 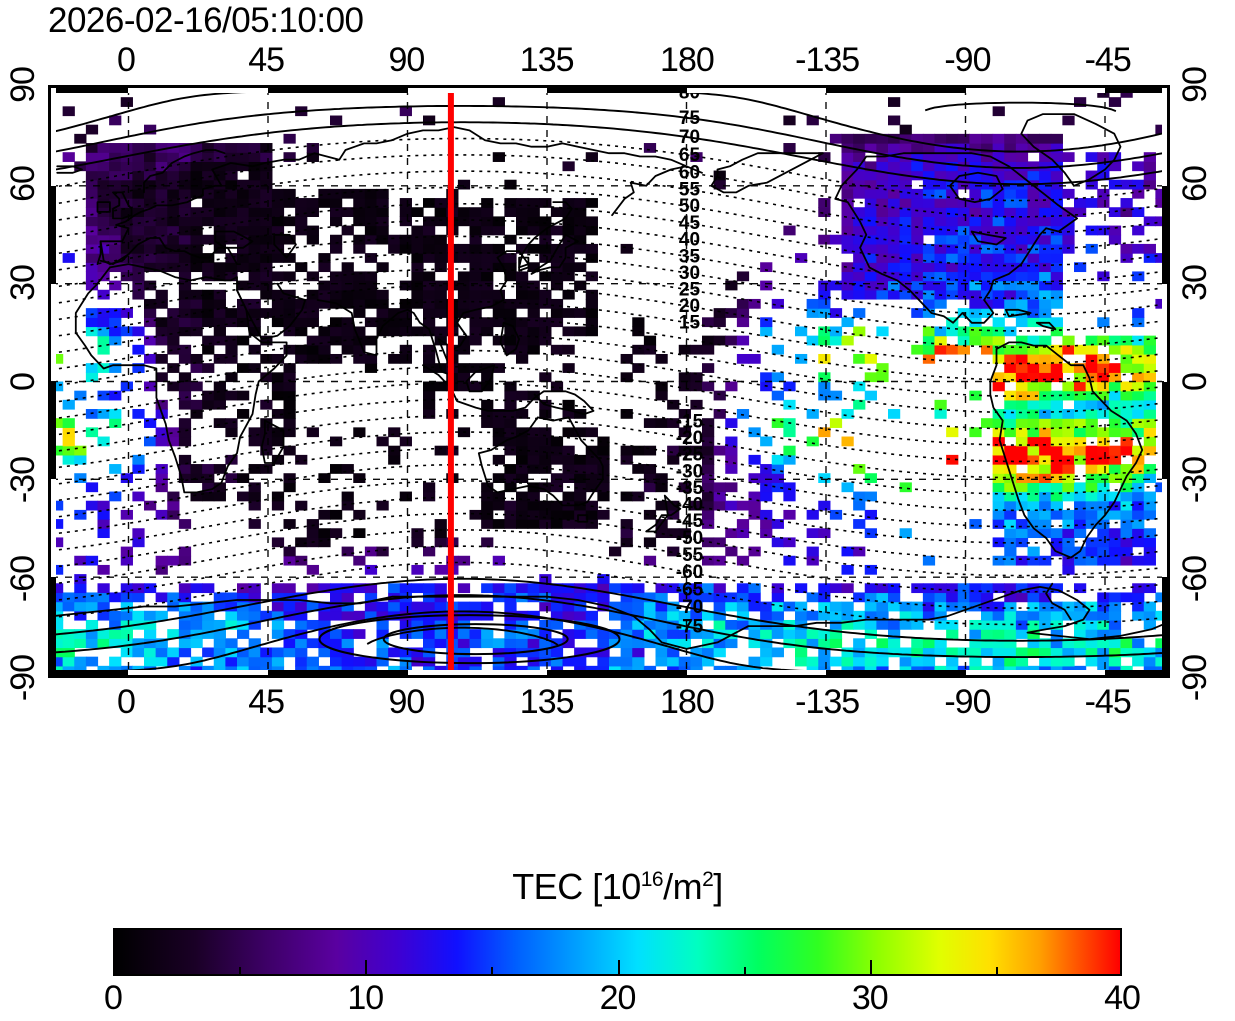 What do you see at coordinates (609, 414) in the screenshot?
I see `maglat-contour--10` at bounding box center [609, 414].